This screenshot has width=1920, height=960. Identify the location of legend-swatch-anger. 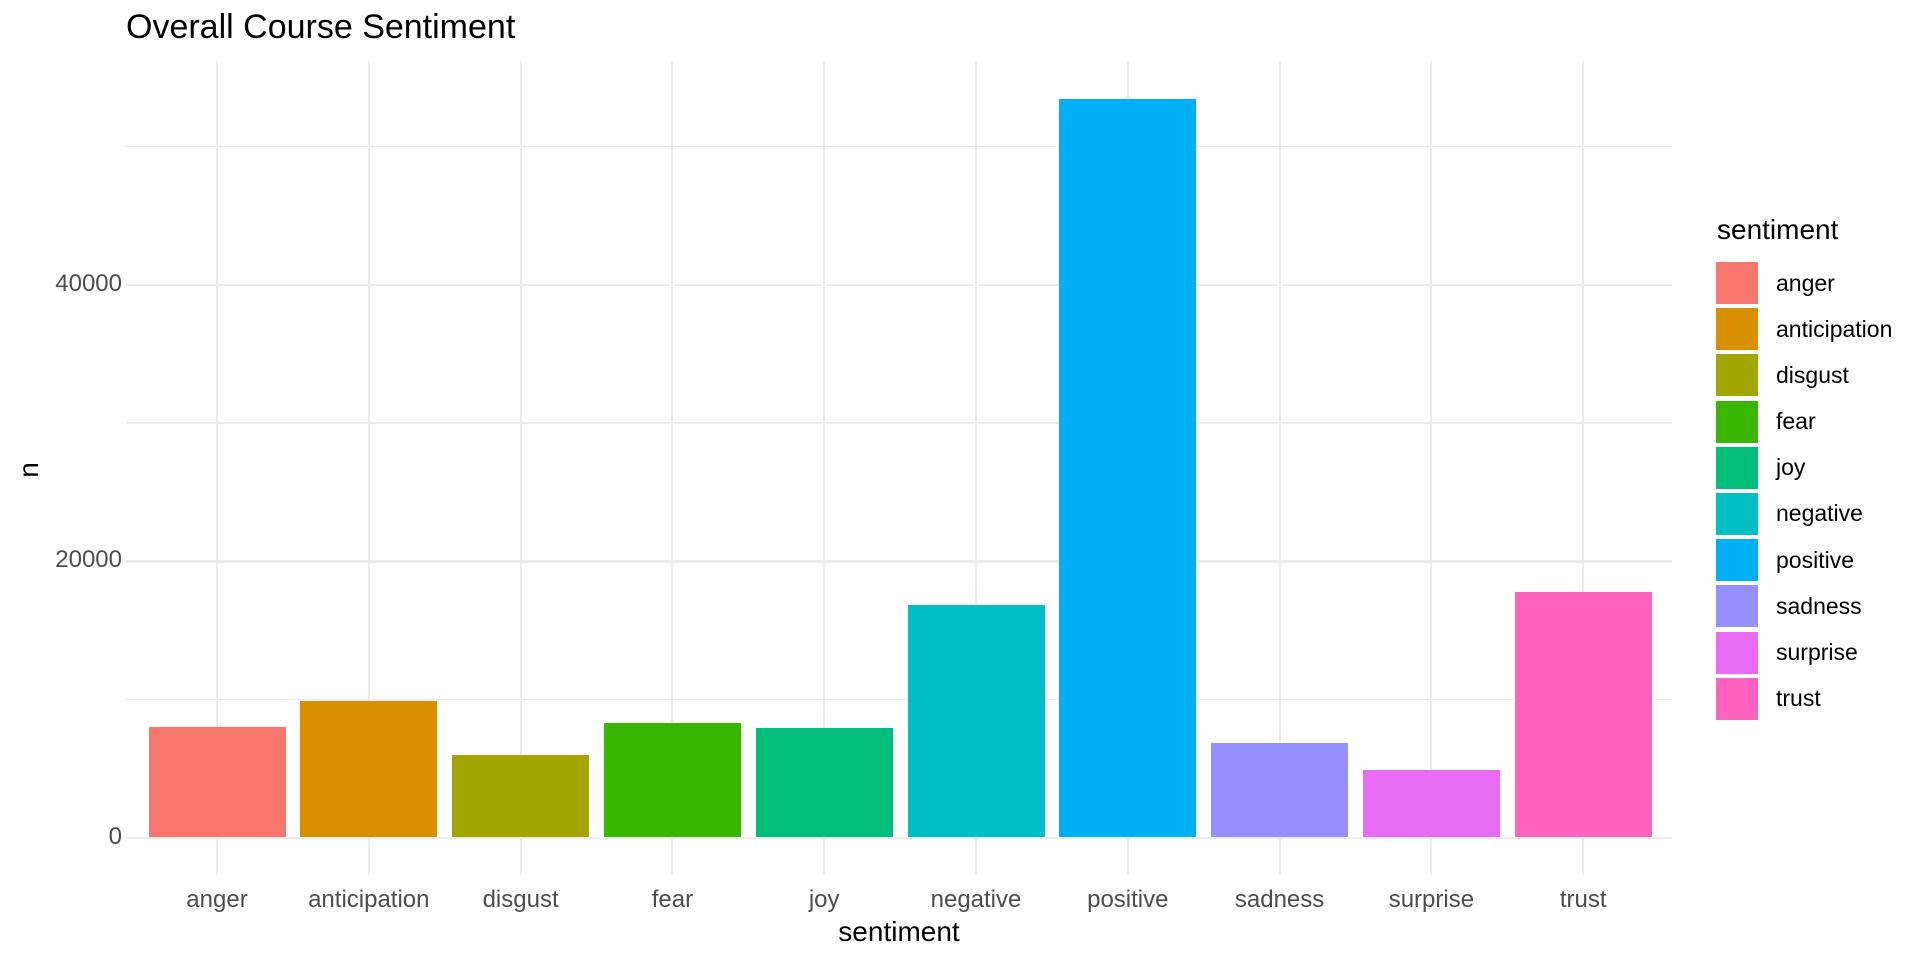
(1737, 283).